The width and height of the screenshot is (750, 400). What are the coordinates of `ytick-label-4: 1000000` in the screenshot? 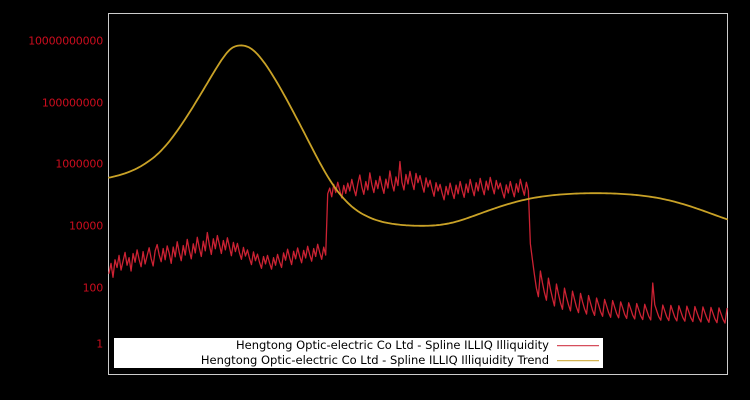 It's located at (79, 164).